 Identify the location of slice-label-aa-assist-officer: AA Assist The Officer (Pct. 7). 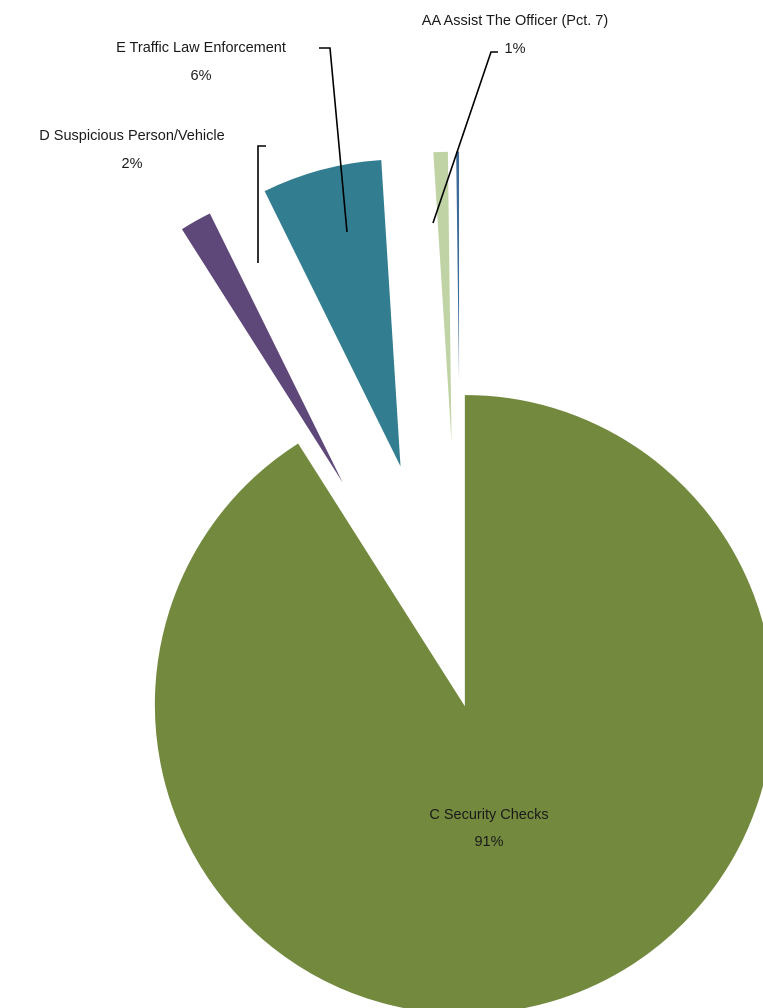
(515, 21).